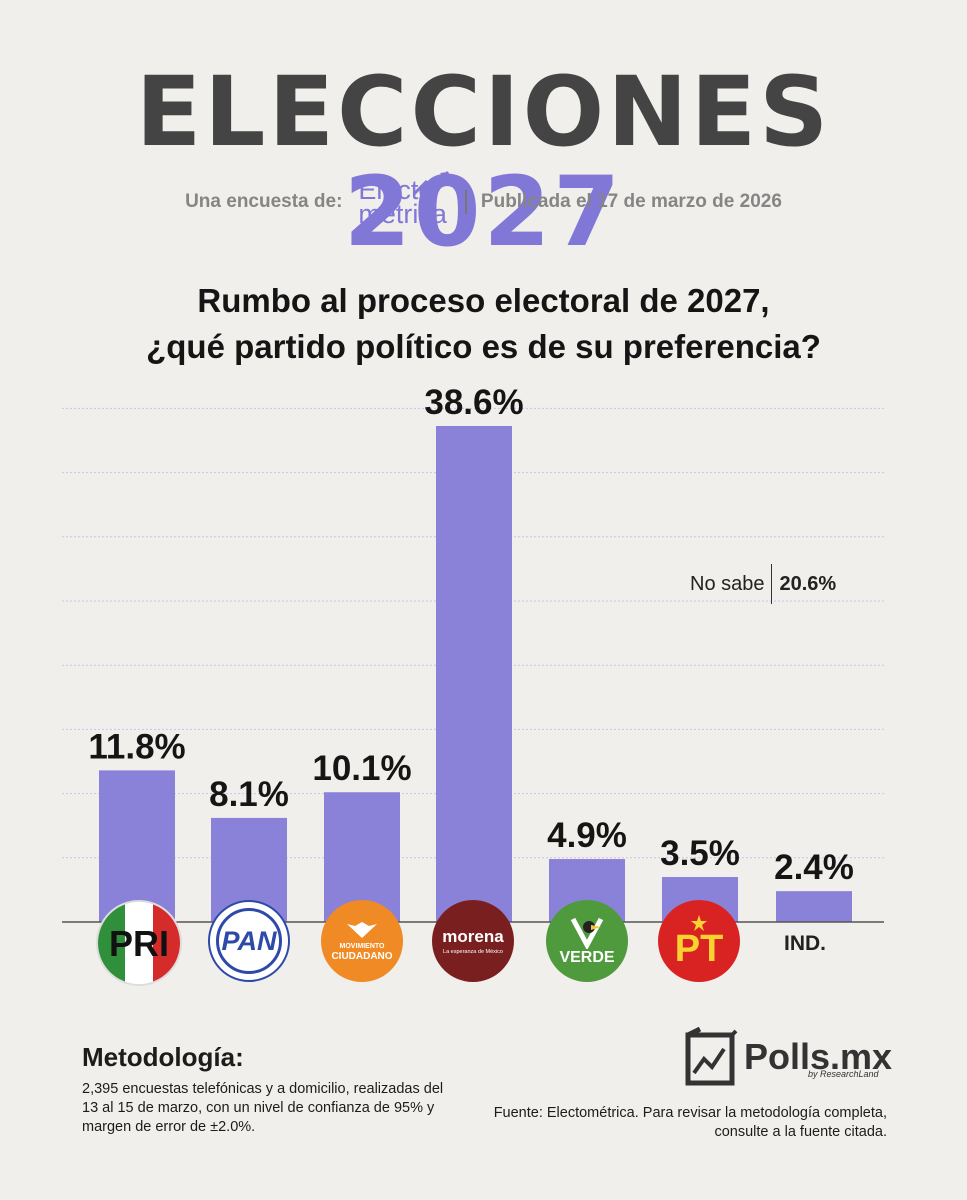  I want to click on byline-divider, so click(465, 202).